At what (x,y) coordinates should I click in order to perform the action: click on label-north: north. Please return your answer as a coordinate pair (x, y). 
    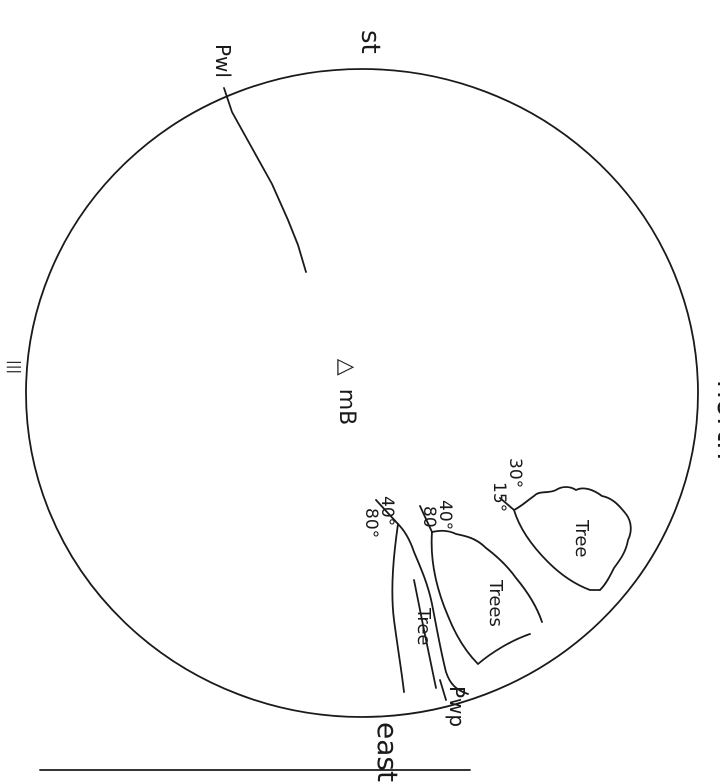
    Looking at the image, I should click on (715, 420).